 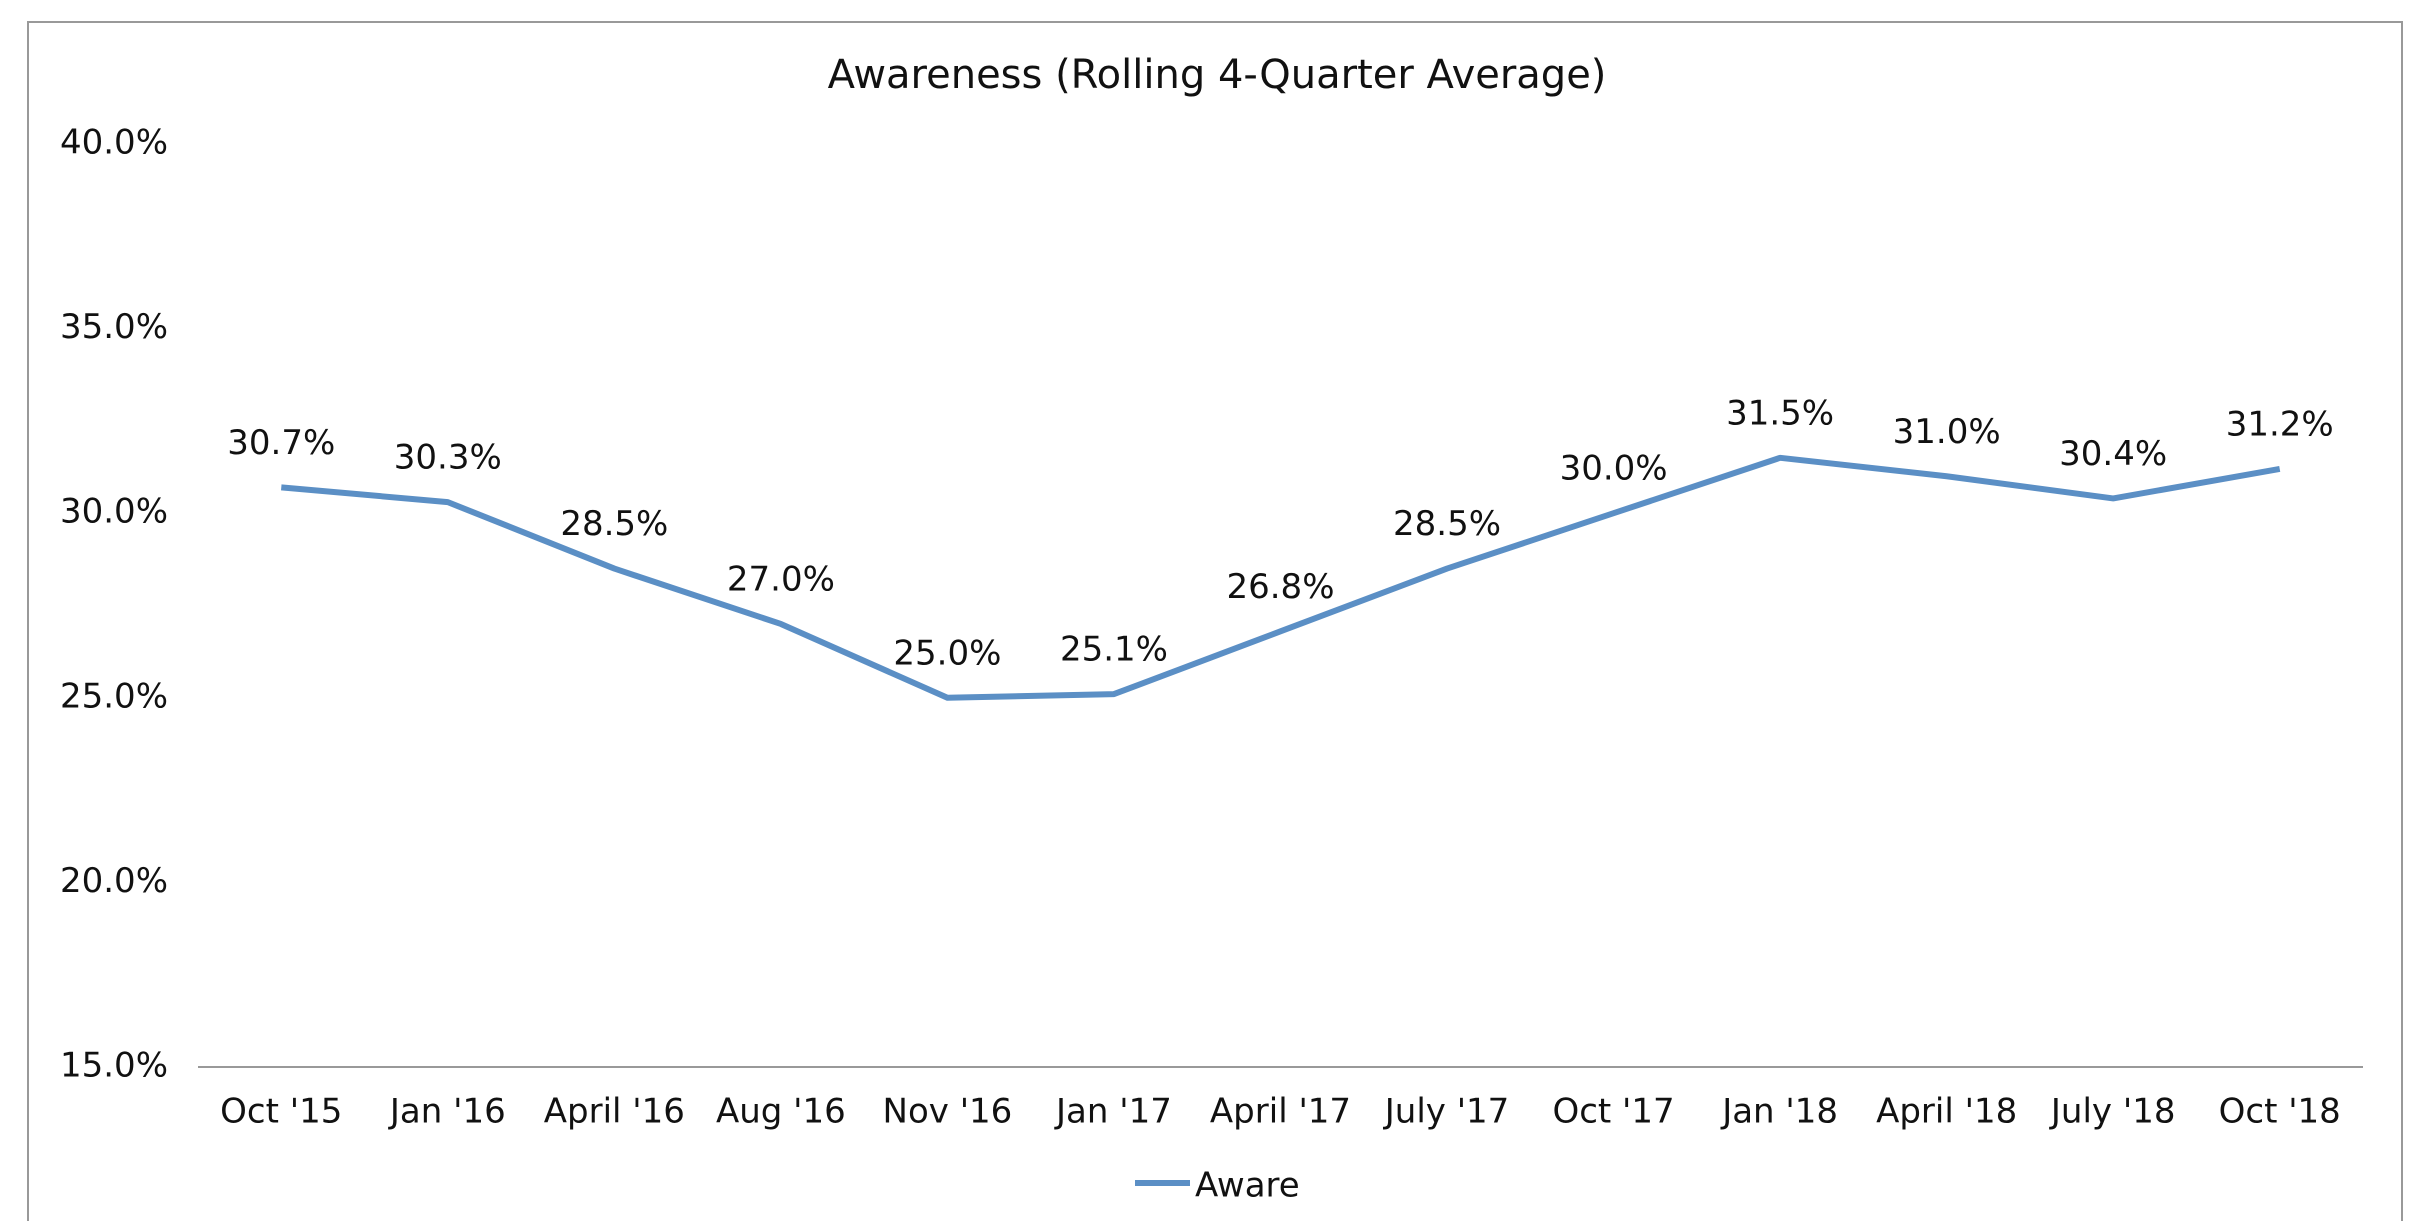 I want to click on data-label: 31.0%, so click(x=1947, y=432).